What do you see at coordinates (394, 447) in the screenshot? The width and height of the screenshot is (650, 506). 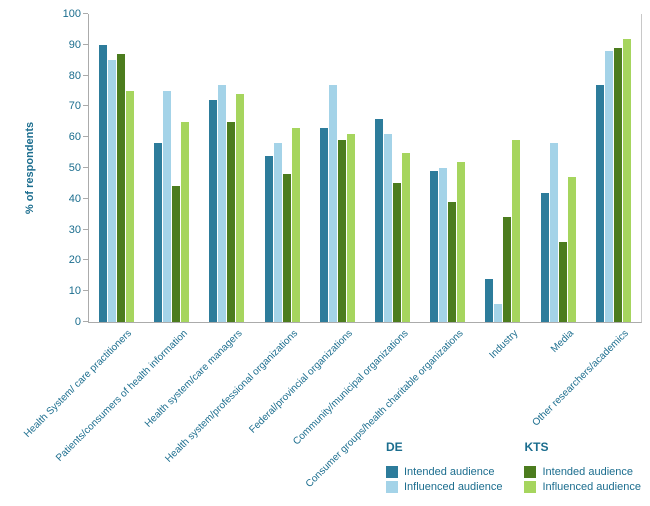 I see `legend-group-title: DE` at bounding box center [394, 447].